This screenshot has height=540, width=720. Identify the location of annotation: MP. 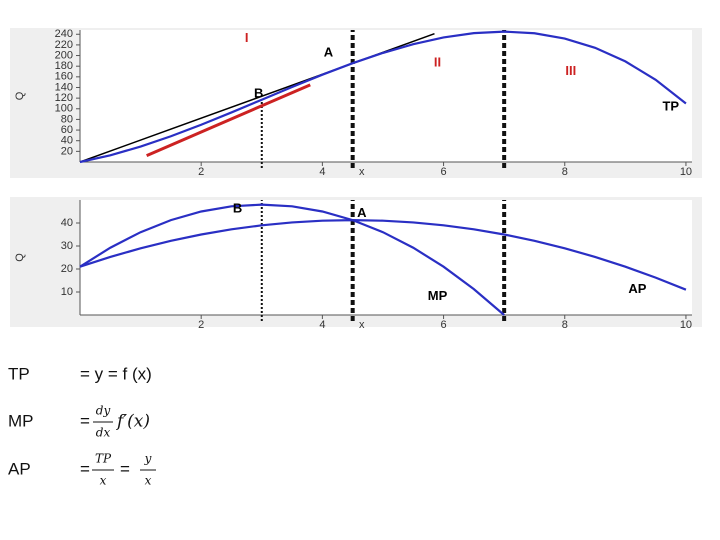
(438, 295).